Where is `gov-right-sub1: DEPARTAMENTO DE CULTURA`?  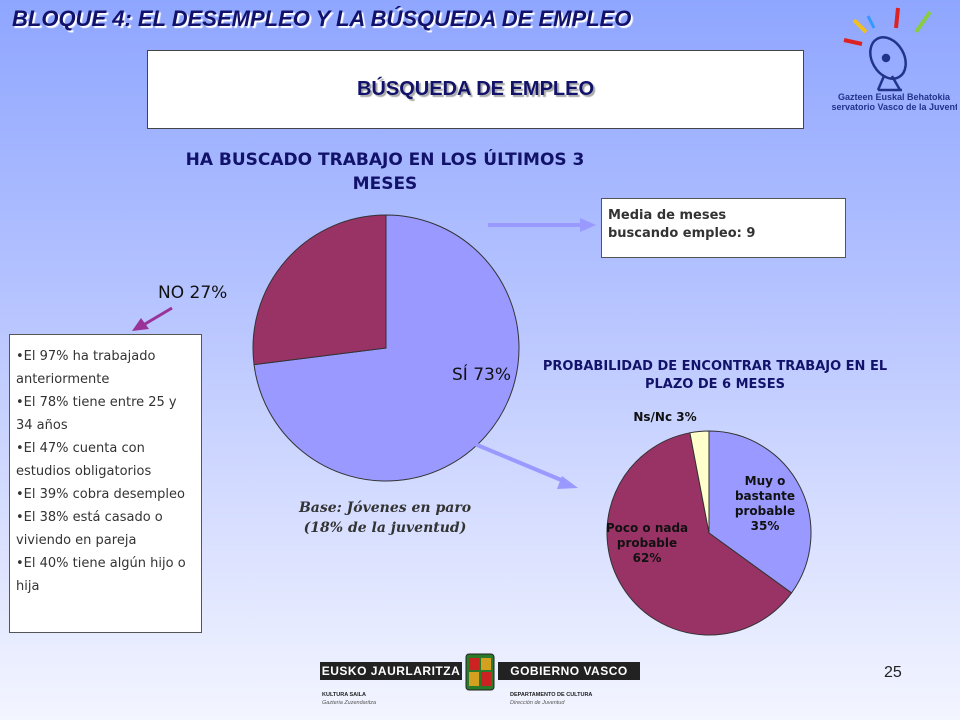 gov-right-sub1: DEPARTAMENTO DE CULTURA is located at coordinates (551, 695).